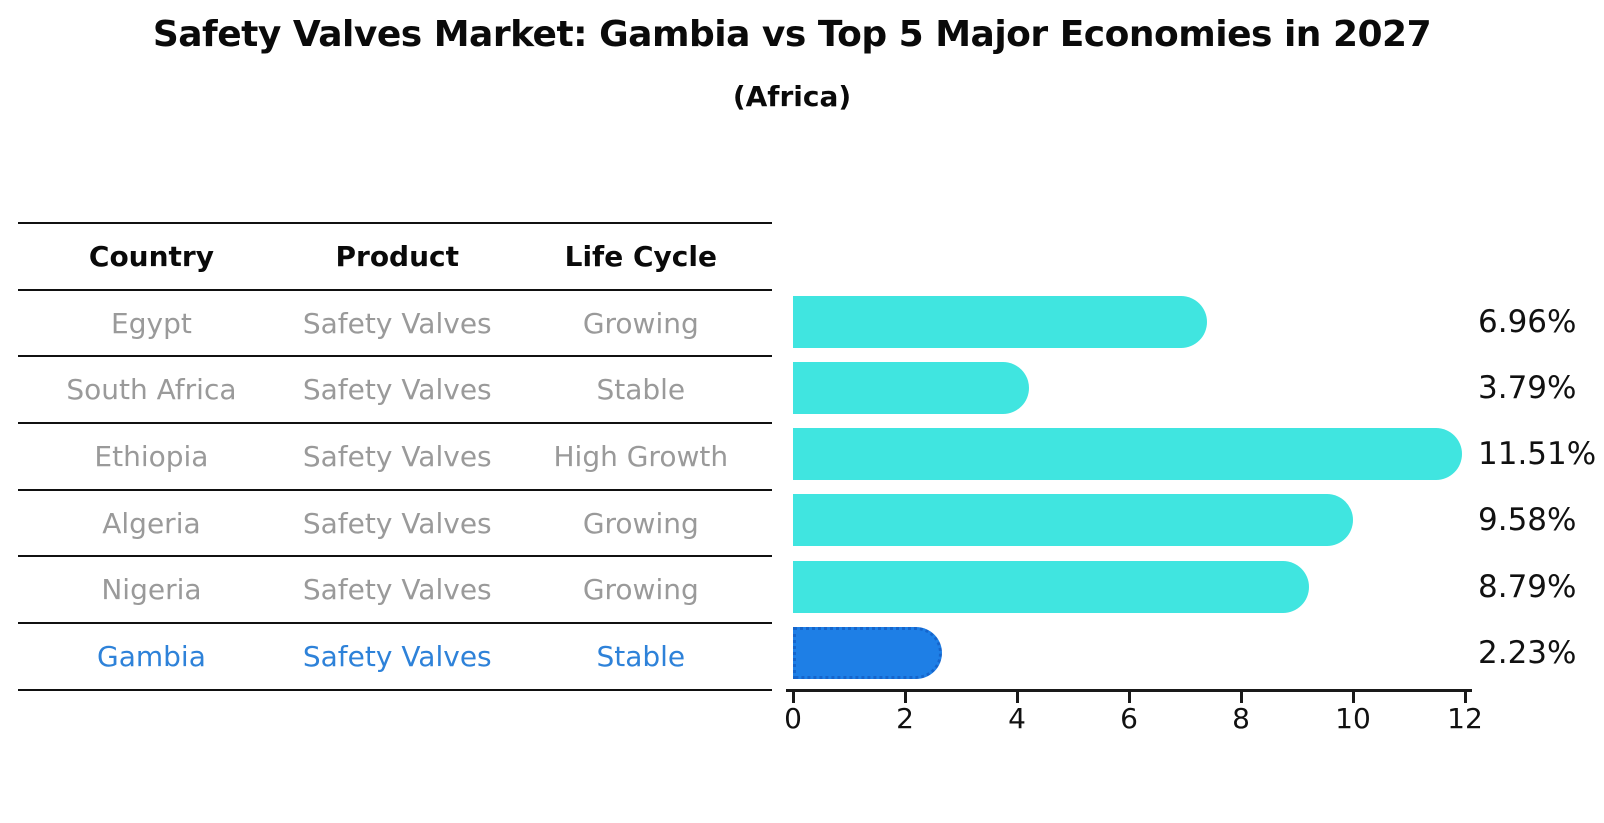 Image resolution: width=1604 pixels, height=823 pixels. What do you see at coordinates (1241, 718) in the screenshot?
I see `x-axis-tick-label: 8` at bounding box center [1241, 718].